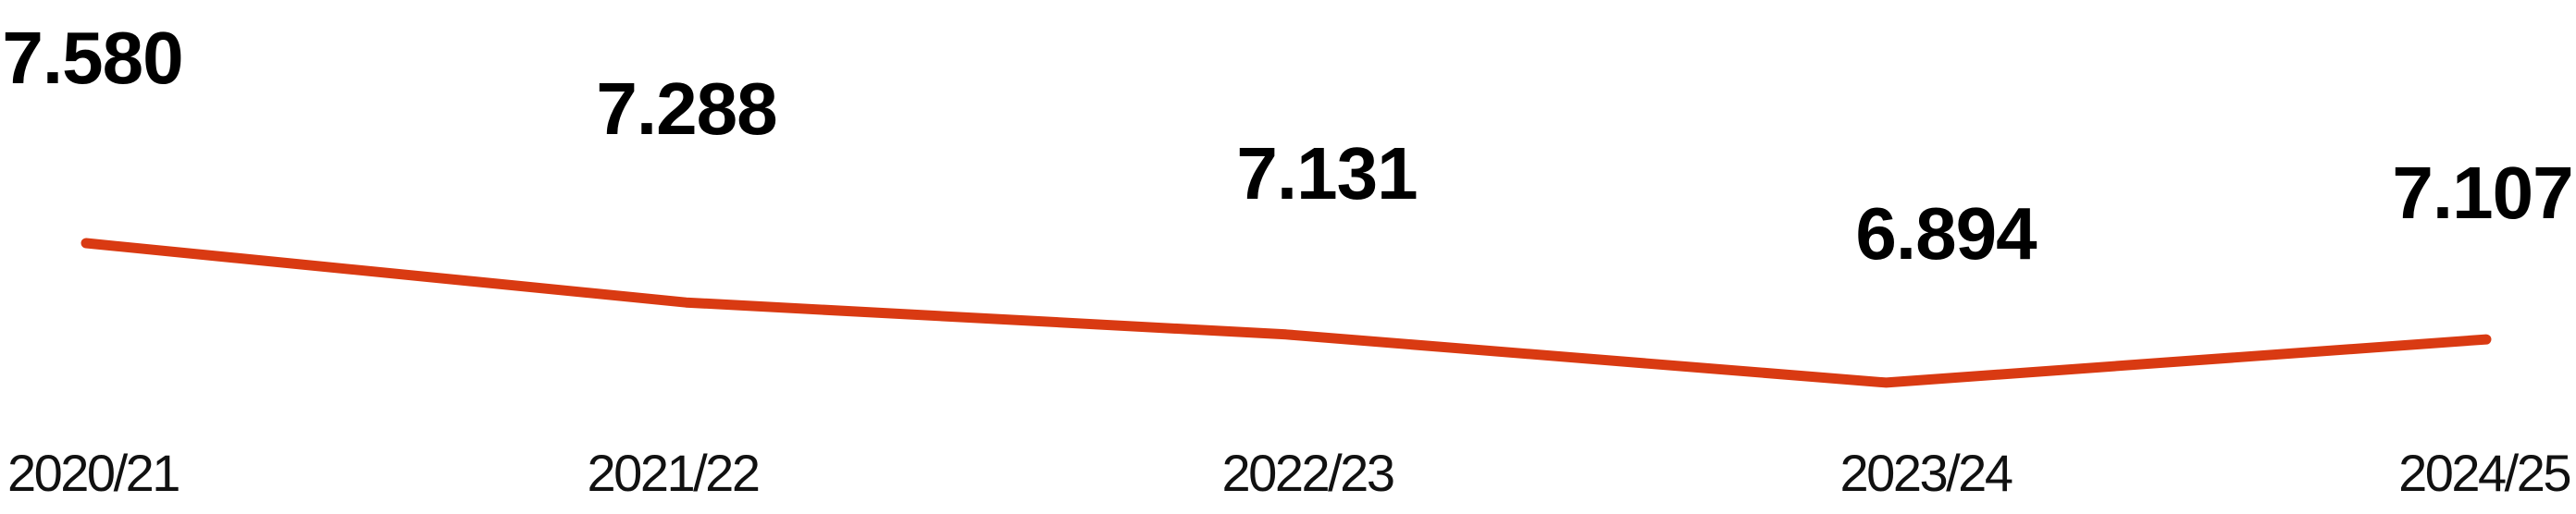 The width and height of the screenshot is (2576, 514). Describe the element at coordinates (93, 473) in the screenshot. I see `x-axis-label-2020-21: 2020/21` at that location.